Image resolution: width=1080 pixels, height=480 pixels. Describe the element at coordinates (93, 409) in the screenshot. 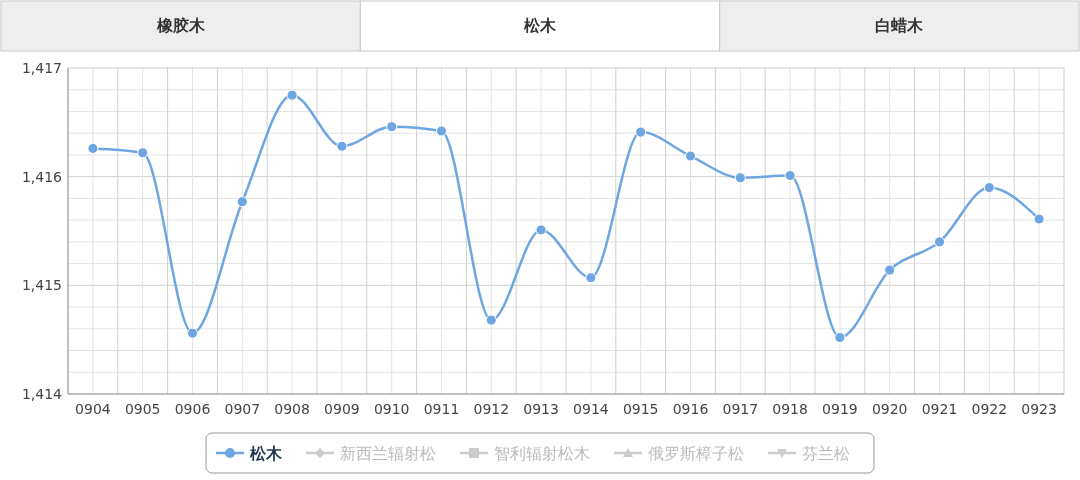

I see `x-tick-label: 0904` at that location.